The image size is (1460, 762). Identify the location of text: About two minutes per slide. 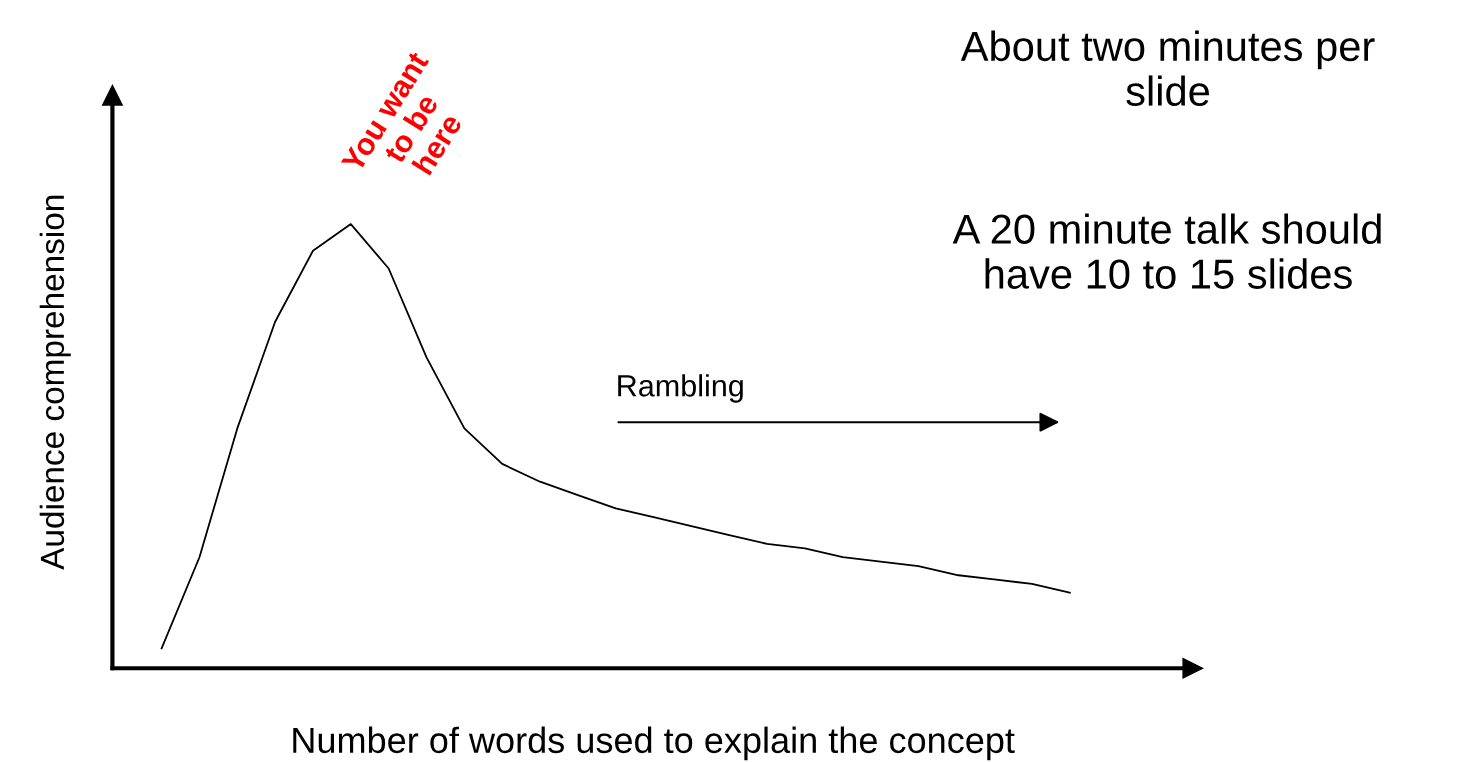
(1167, 68).